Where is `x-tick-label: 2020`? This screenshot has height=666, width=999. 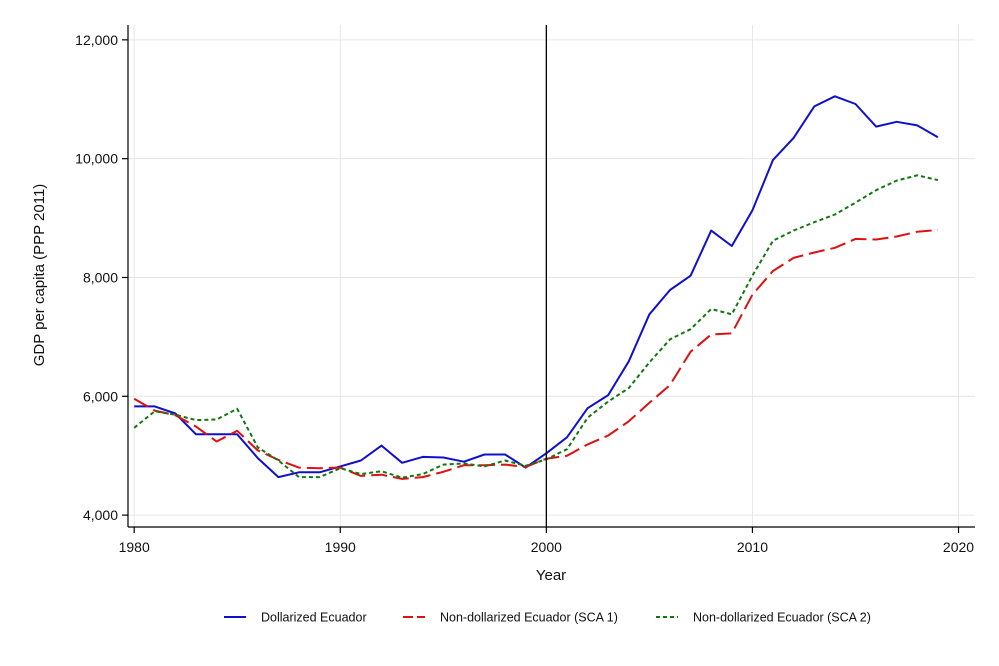
x-tick-label: 2020 is located at coordinates (958, 547).